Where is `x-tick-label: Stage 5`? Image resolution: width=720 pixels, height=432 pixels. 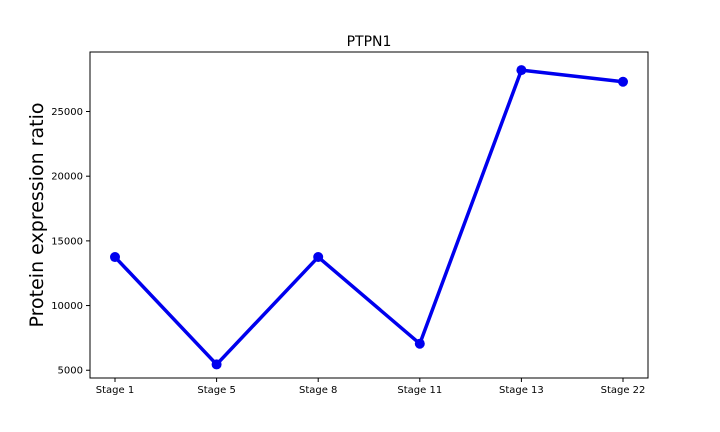 x-tick-label: Stage 5 is located at coordinates (216, 390).